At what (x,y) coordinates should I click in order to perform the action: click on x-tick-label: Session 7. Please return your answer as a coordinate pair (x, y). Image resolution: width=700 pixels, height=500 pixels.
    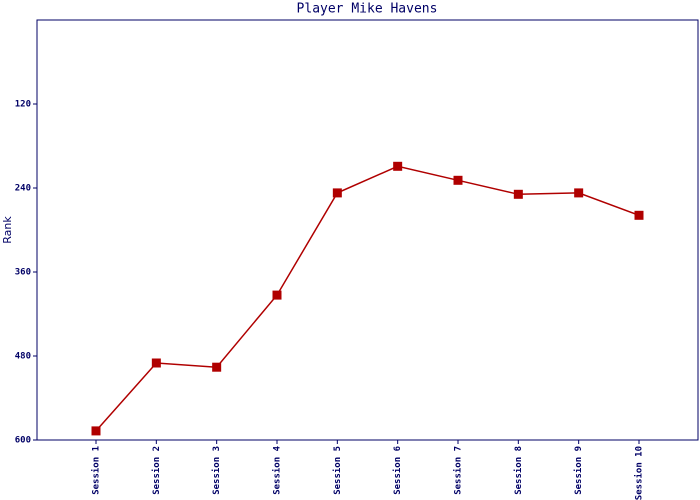
    Looking at the image, I should click on (458, 470).